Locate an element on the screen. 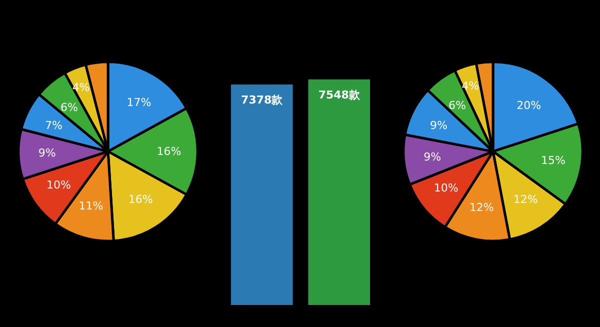 The width and height of the screenshot is (600, 327). data-label: 7% is located at coordinates (53, 125).